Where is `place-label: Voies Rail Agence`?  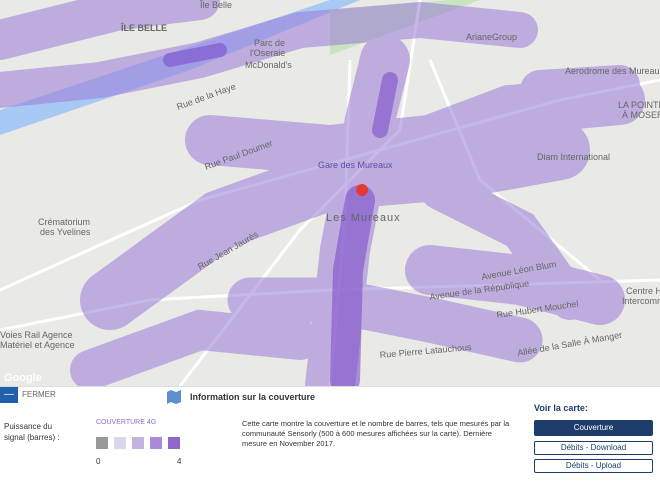 place-label: Voies Rail Agence is located at coordinates (36, 335).